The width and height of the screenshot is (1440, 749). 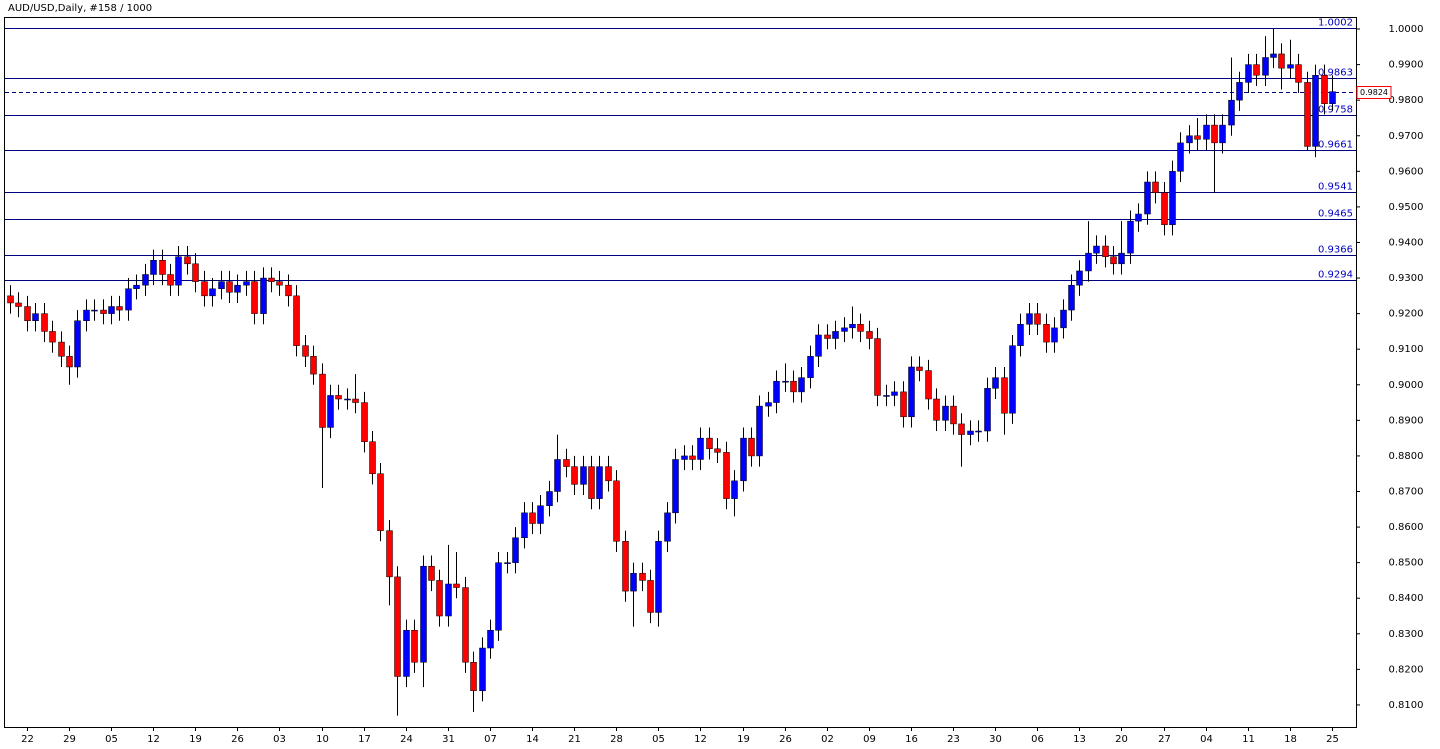 I want to click on y-tick-label: 0.9000, so click(x=1406, y=385).